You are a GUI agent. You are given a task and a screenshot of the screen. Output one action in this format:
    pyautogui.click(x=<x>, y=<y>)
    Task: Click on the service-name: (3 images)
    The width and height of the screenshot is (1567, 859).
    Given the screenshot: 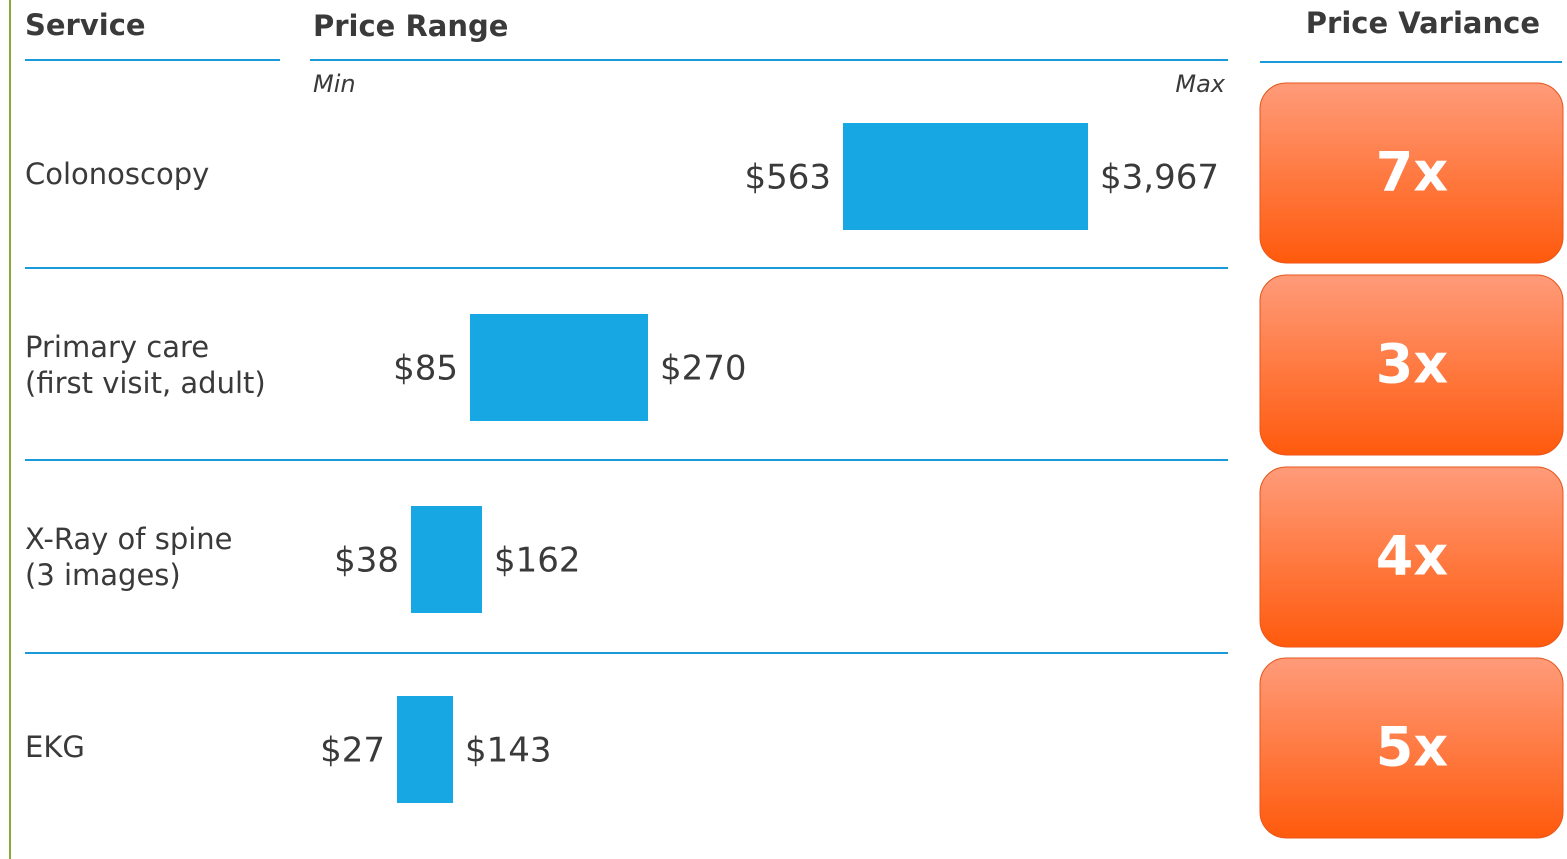 What is the action you would take?
    pyautogui.click(x=103, y=575)
    